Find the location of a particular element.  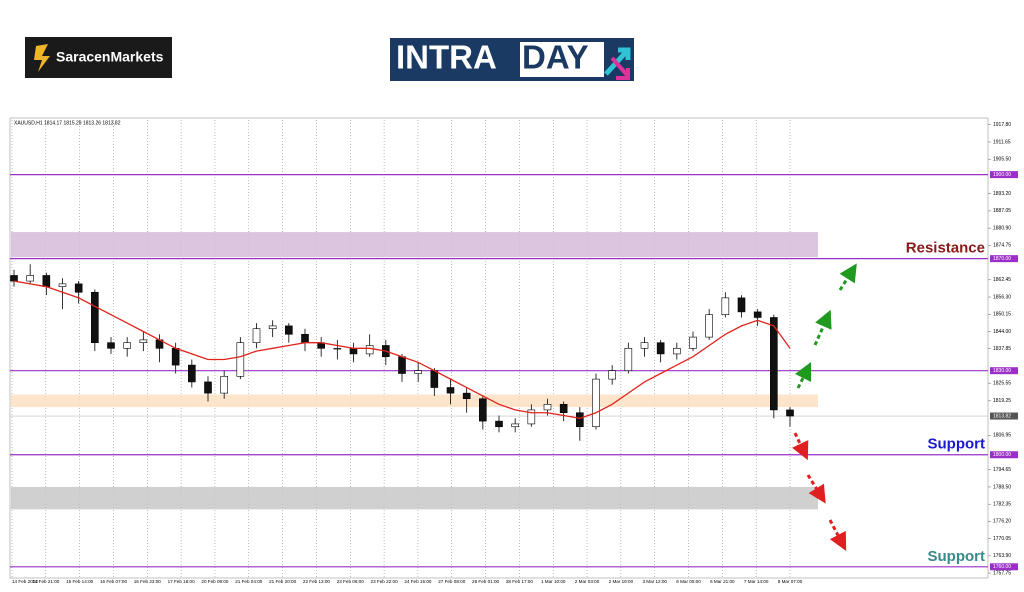

y-tick-label: 1856.30 is located at coordinates (1002, 297).